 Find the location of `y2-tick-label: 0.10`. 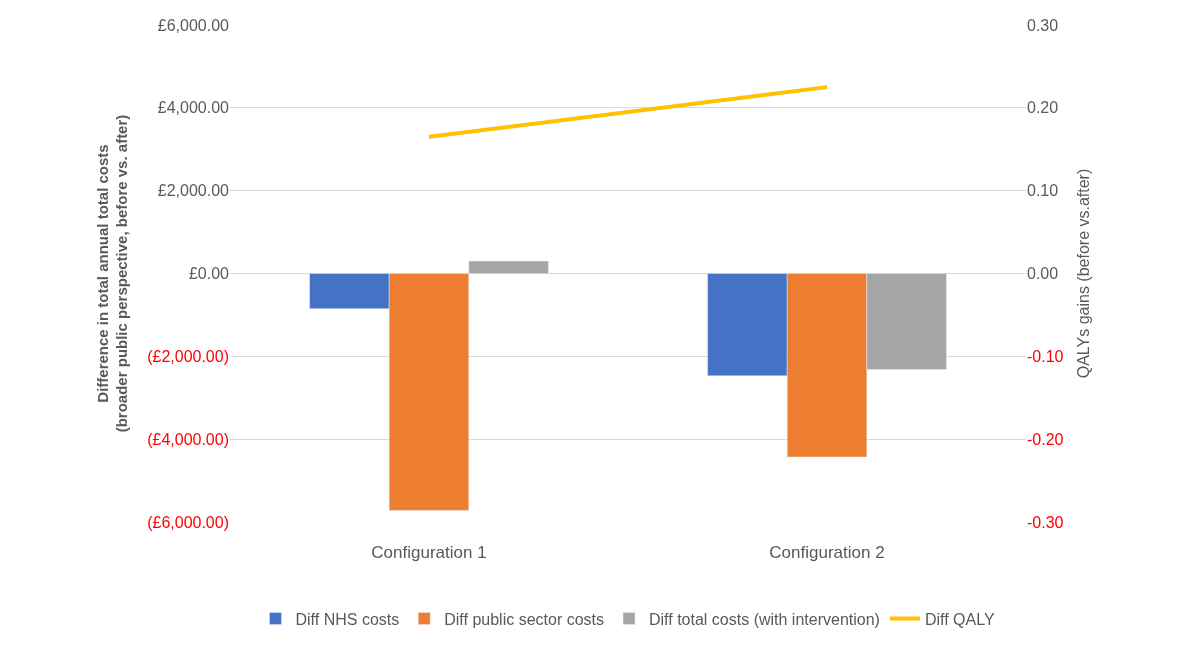

y2-tick-label: 0.10 is located at coordinates (1043, 191).